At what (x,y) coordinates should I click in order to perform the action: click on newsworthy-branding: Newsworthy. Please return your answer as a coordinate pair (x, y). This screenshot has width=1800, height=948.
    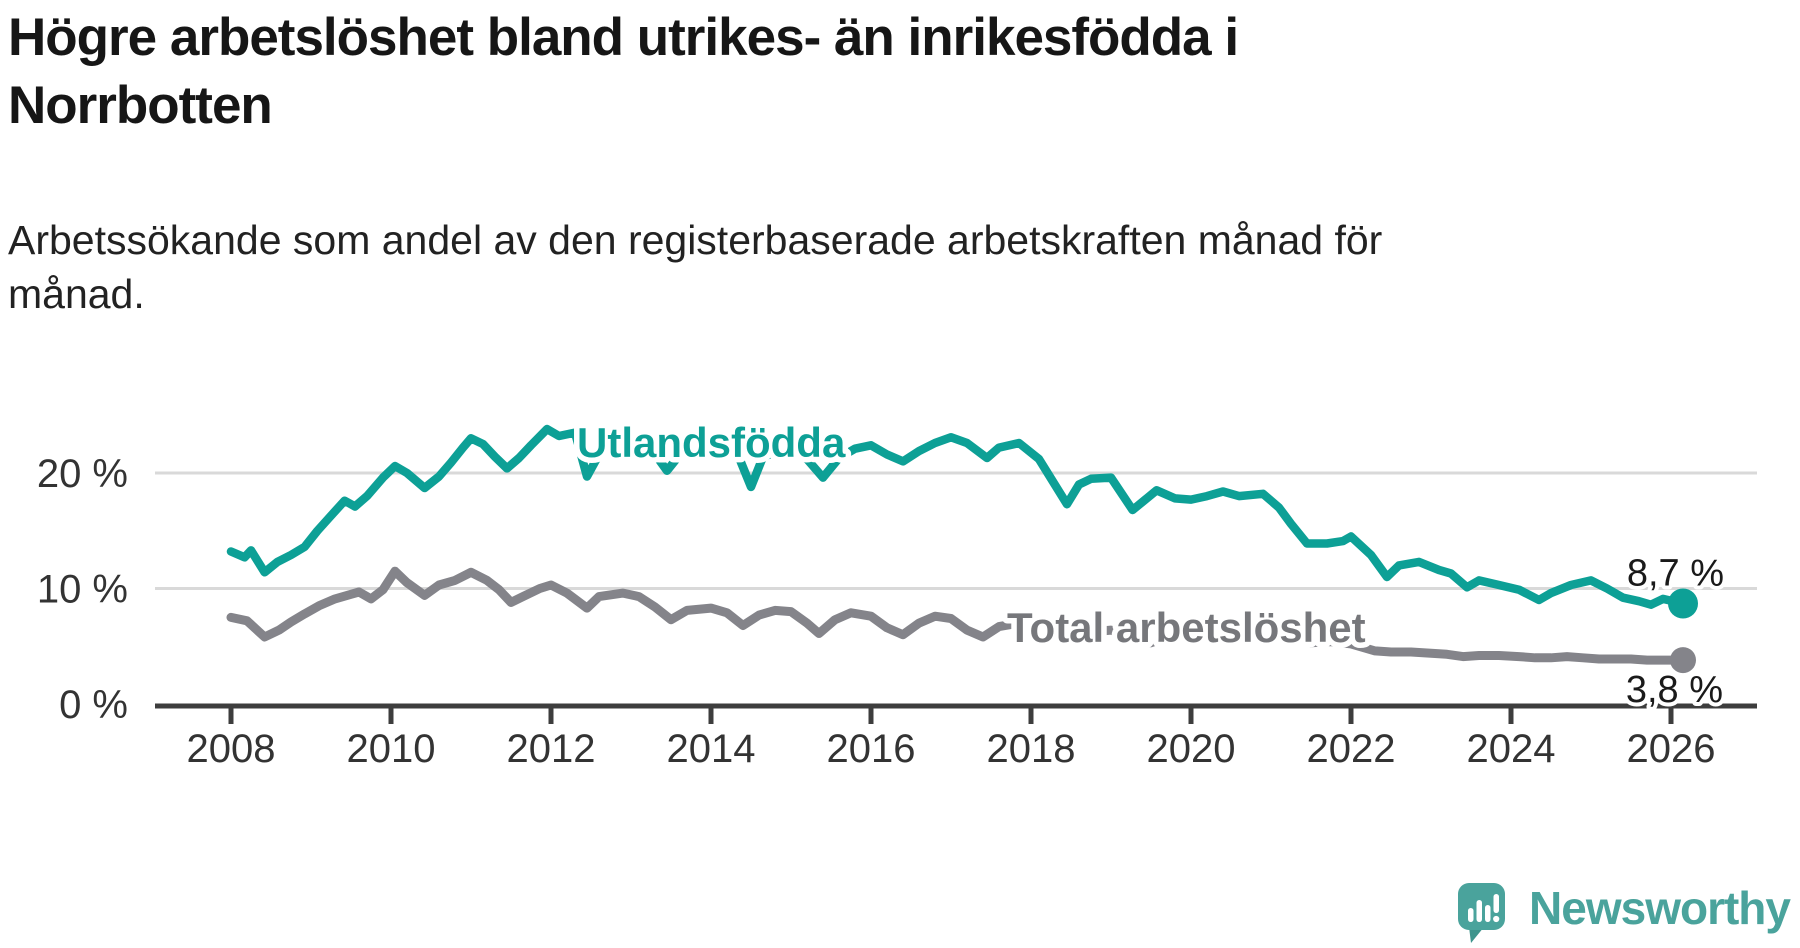
    Looking at the image, I should click on (1624, 913).